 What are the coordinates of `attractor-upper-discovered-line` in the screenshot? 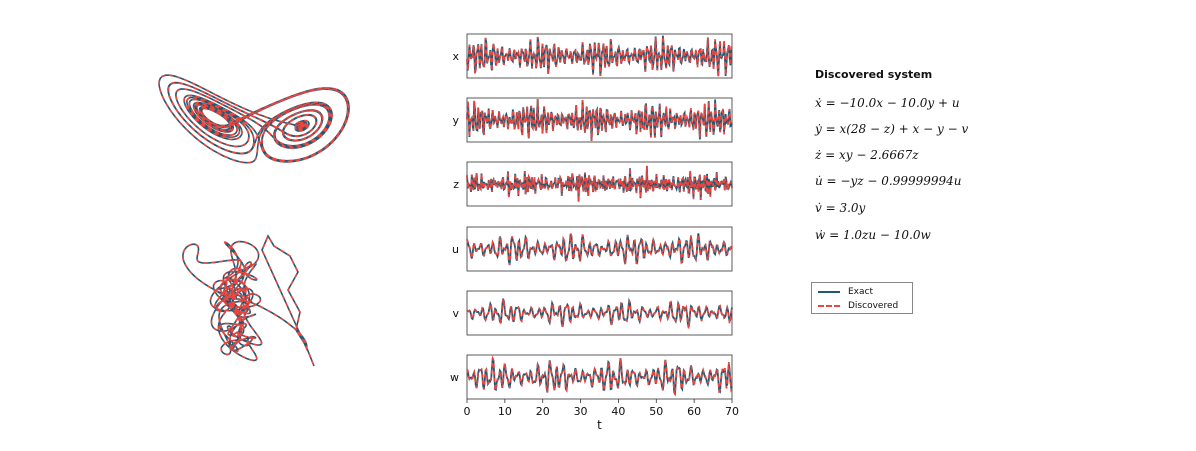 It's located at (254, 119).